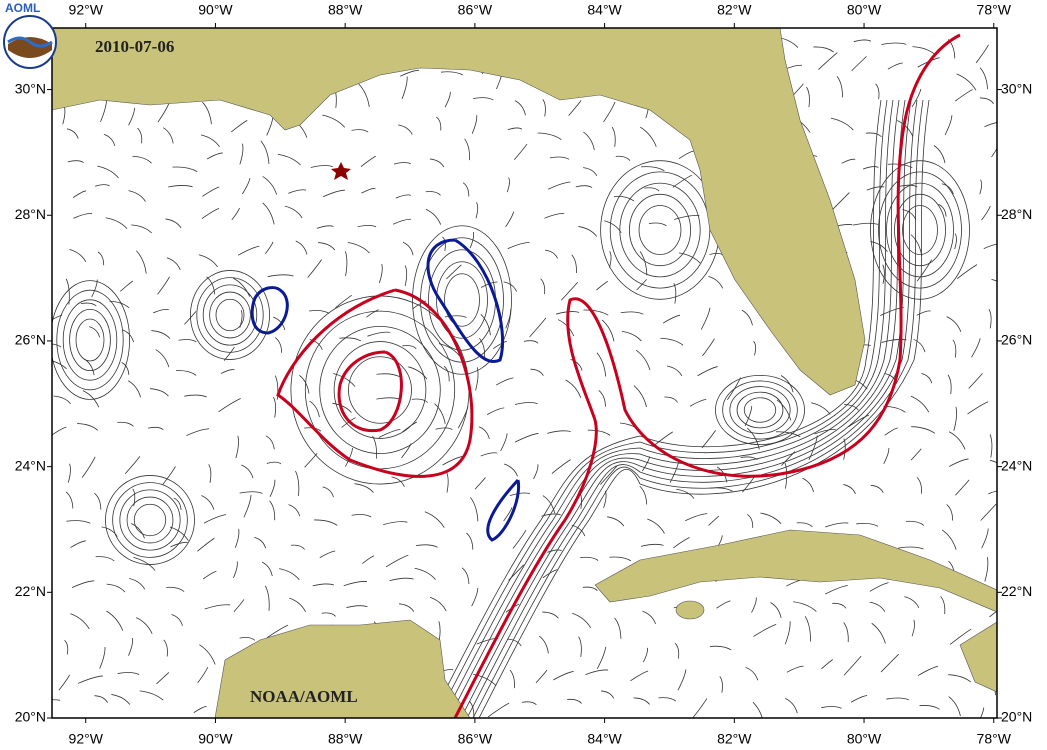 This screenshot has height=750, width=1047. What do you see at coordinates (304, 696) in the screenshot?
I see `credit-label: NOAA/AOML` at bounding box center [304, 696].